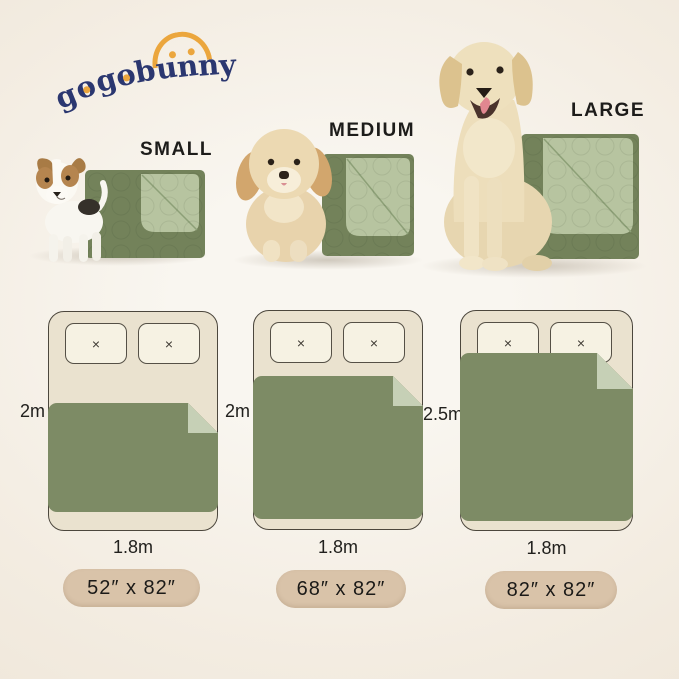 Image resolution: width=679 pixels, height=679 pixels. Describe the element at coordinates (145, 214) in the screenshot. I see `small-blanket-image` at that location.